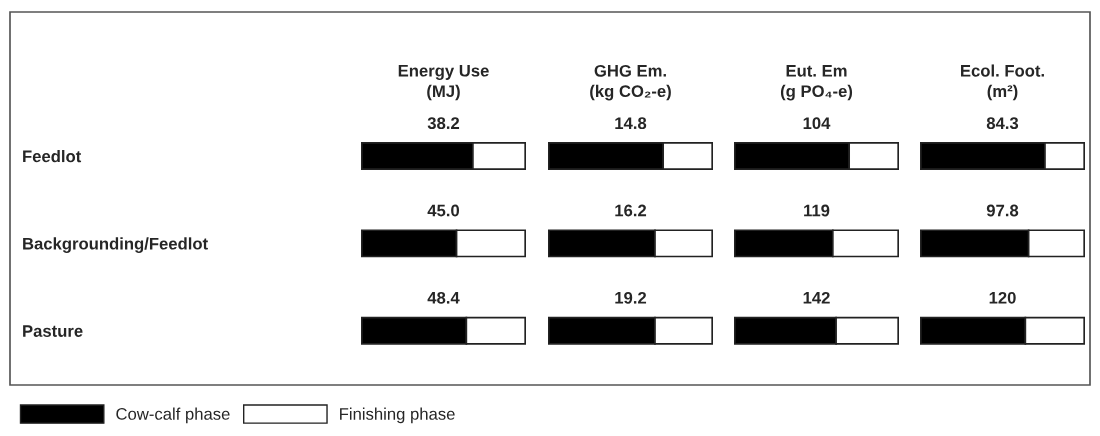 The image size is (1100, 436). What do you see at coordinates (631, 210) in the screenshot?
I see `annotation: 16.2` at bounding box center [631, 210].